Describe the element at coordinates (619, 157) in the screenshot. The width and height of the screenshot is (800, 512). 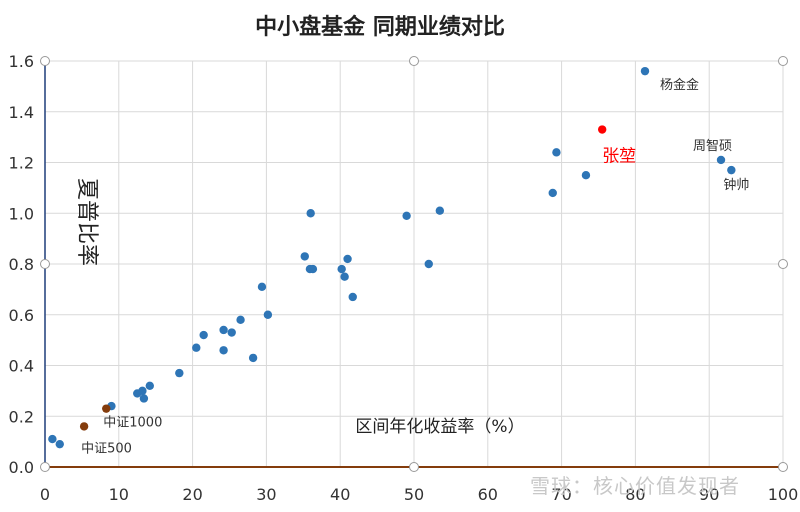
I see `data-label: 张堃` at that location.